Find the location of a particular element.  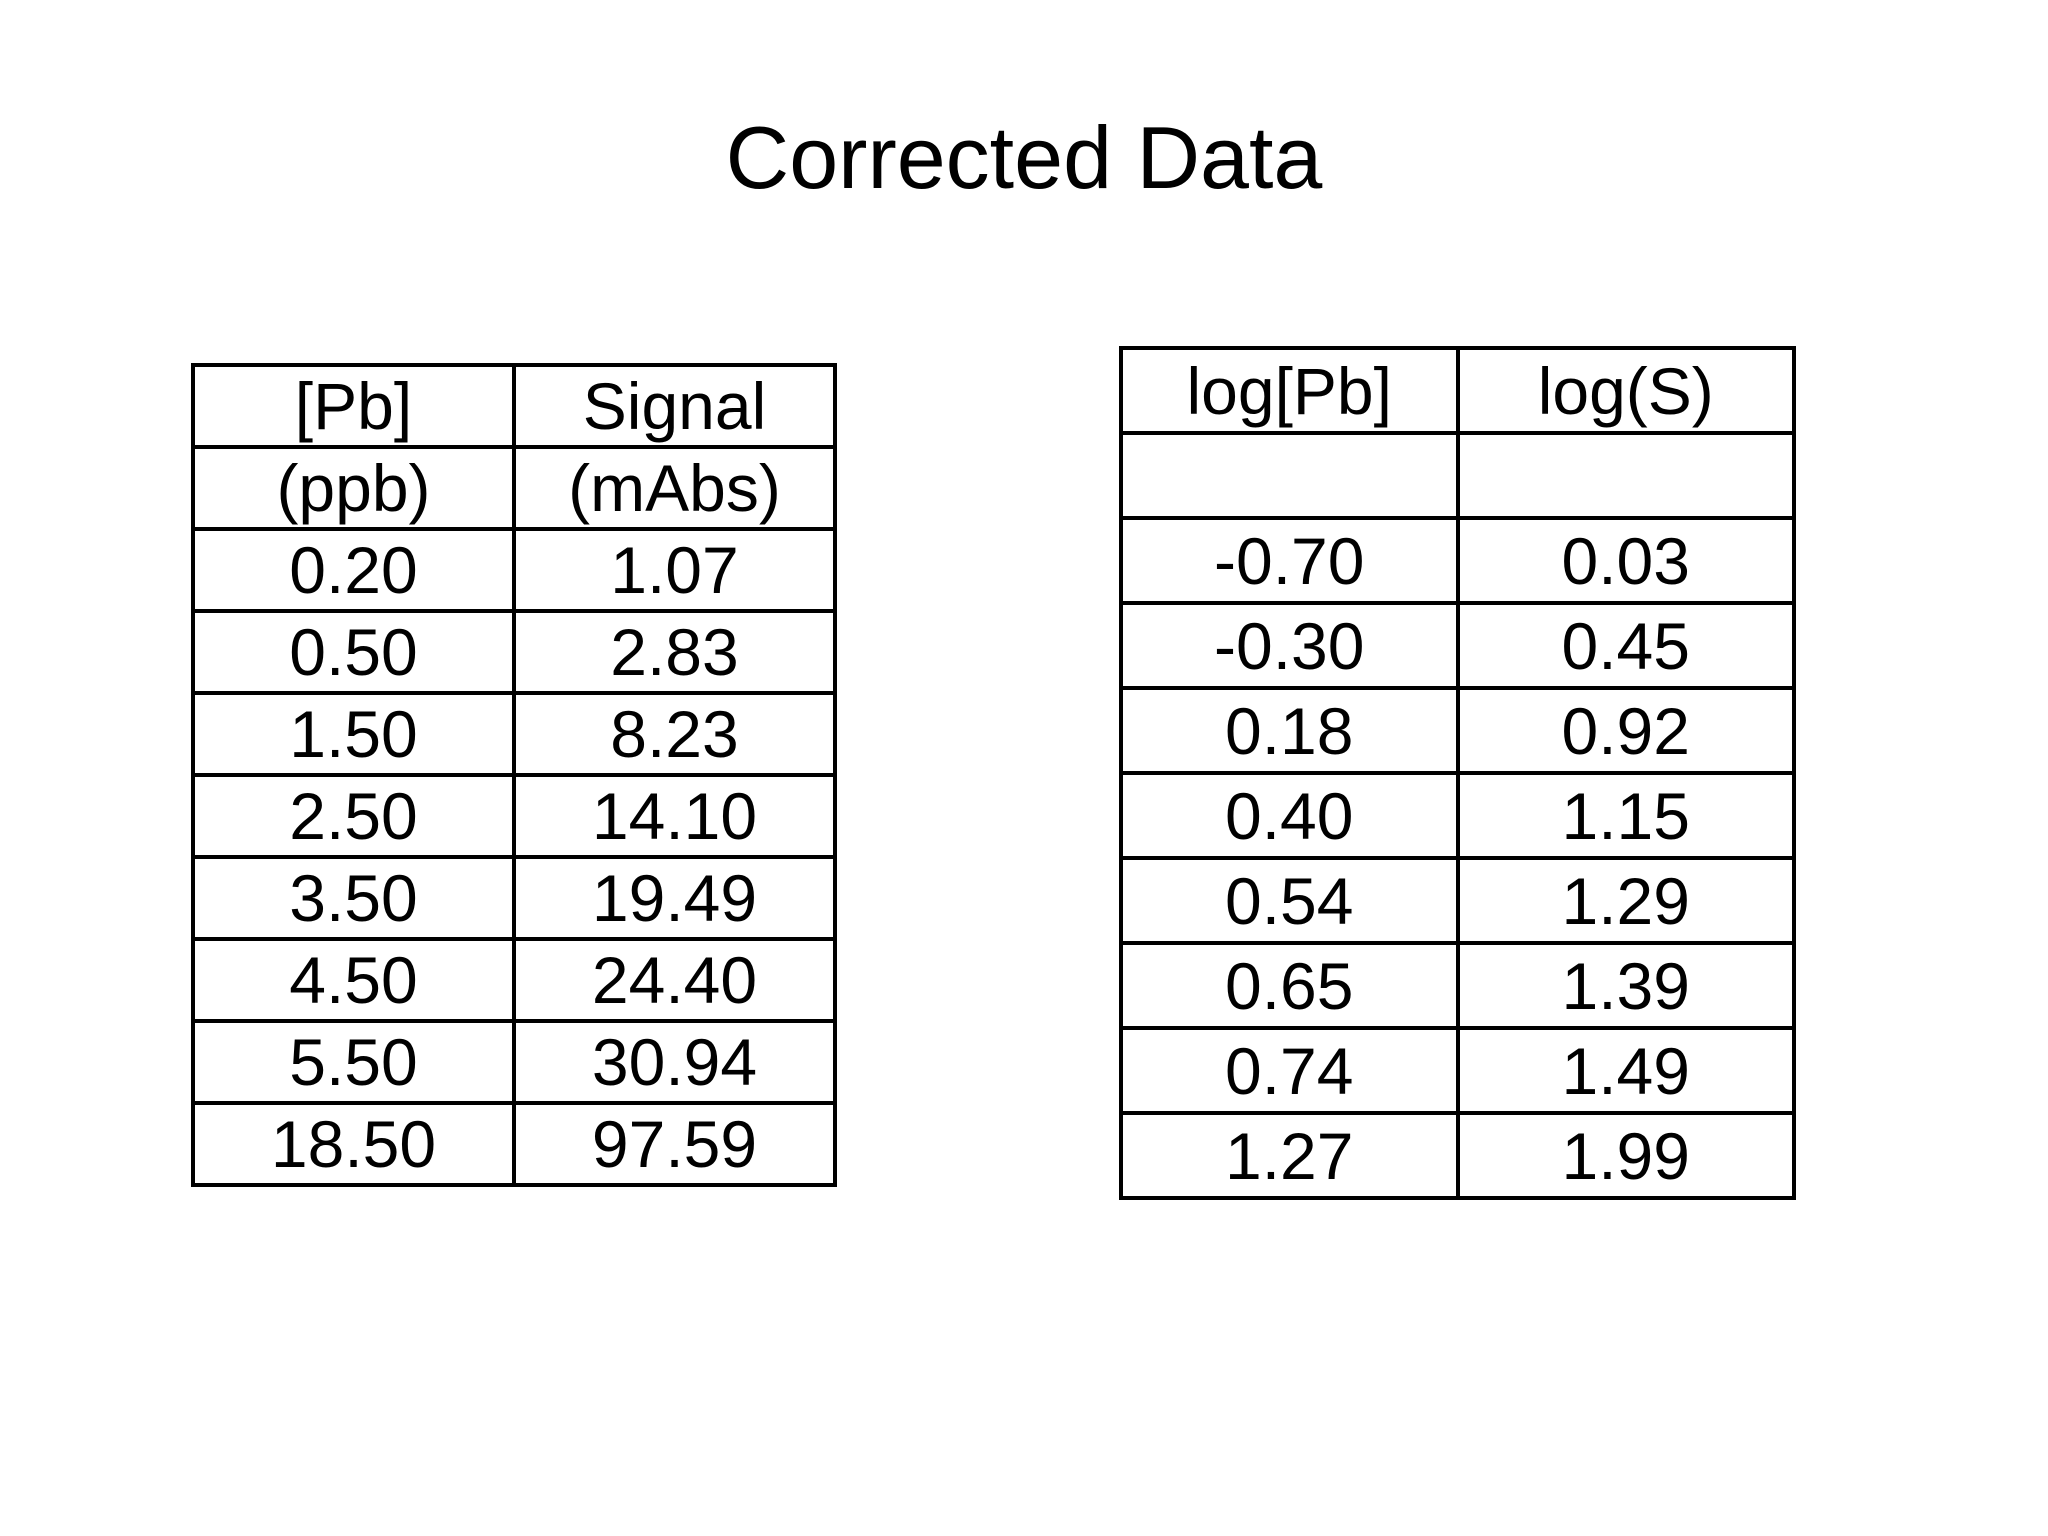

table-cell: 24.40 is located at coordinates (674, 980).